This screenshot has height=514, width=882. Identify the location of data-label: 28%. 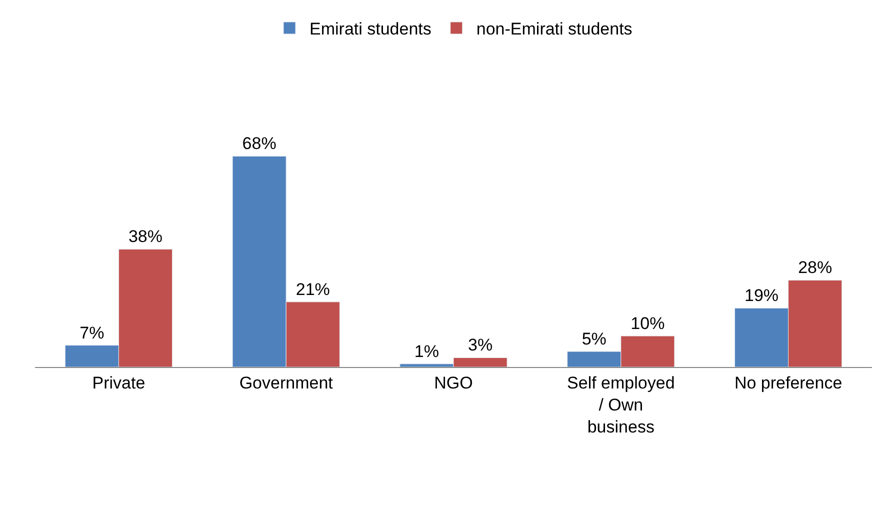
(815, 268).